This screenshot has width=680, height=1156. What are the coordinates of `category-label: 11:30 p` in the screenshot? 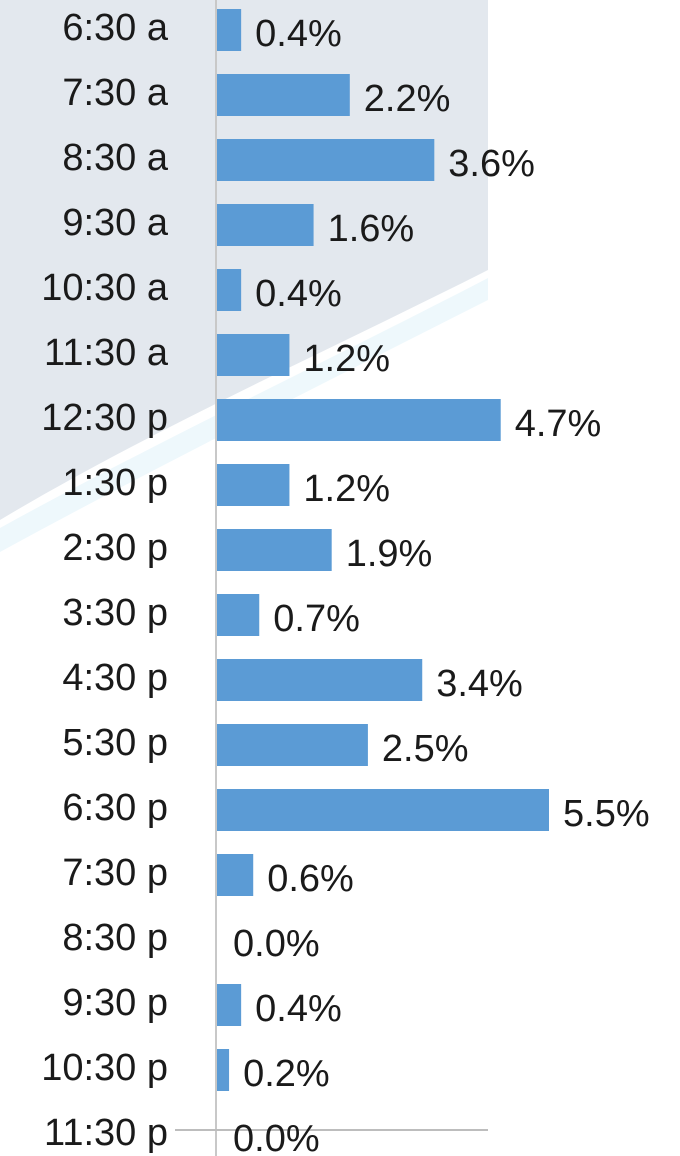 It's located at (106, 1133).